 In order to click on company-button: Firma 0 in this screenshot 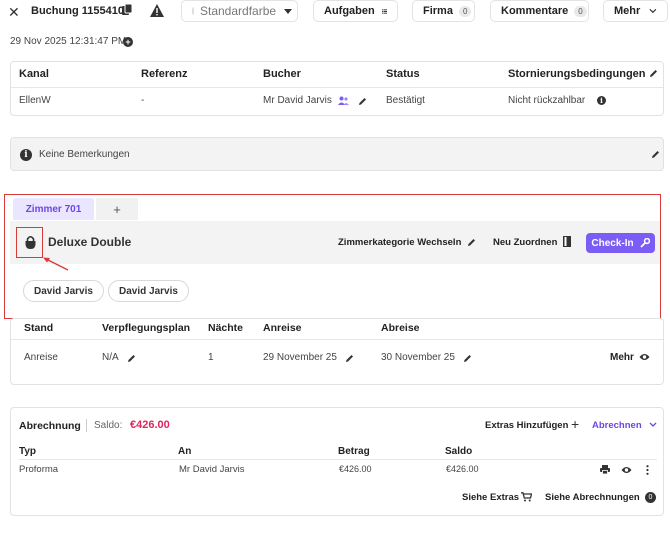, I will do `click(443, 11)`.